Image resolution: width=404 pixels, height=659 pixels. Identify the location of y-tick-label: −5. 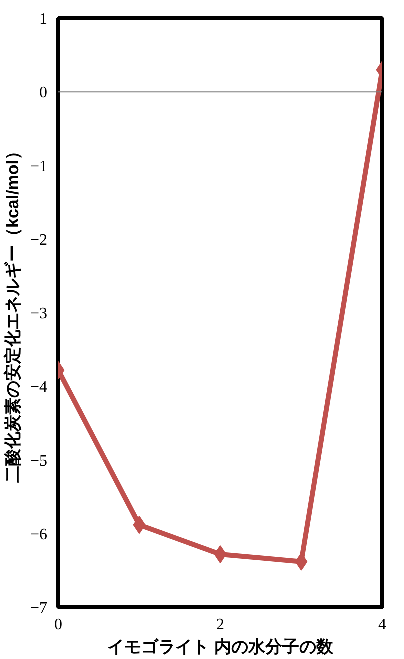
(39, 461).